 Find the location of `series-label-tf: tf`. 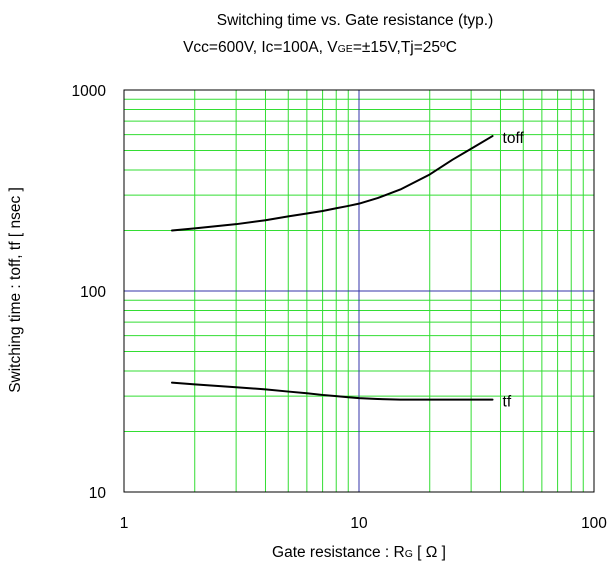

series-label-tf: tf is located at coordinates (507, 402).